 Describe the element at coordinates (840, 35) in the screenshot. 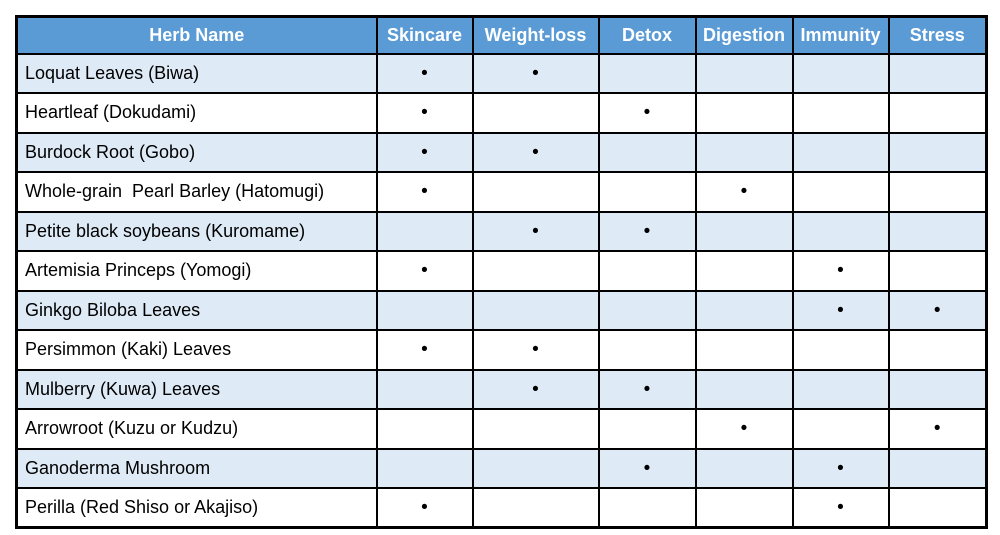

I see `column-header-immunity: Immunity` at that location.